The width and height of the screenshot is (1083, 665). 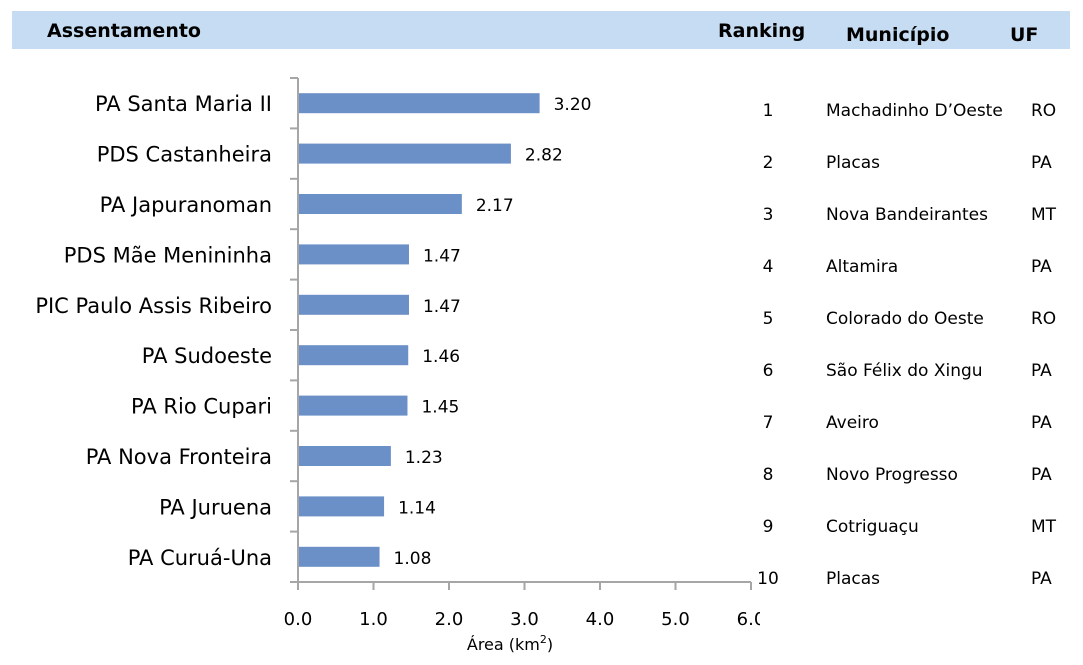 I want to click on bar-value-label: 1.23, so click(x=424, y=458).